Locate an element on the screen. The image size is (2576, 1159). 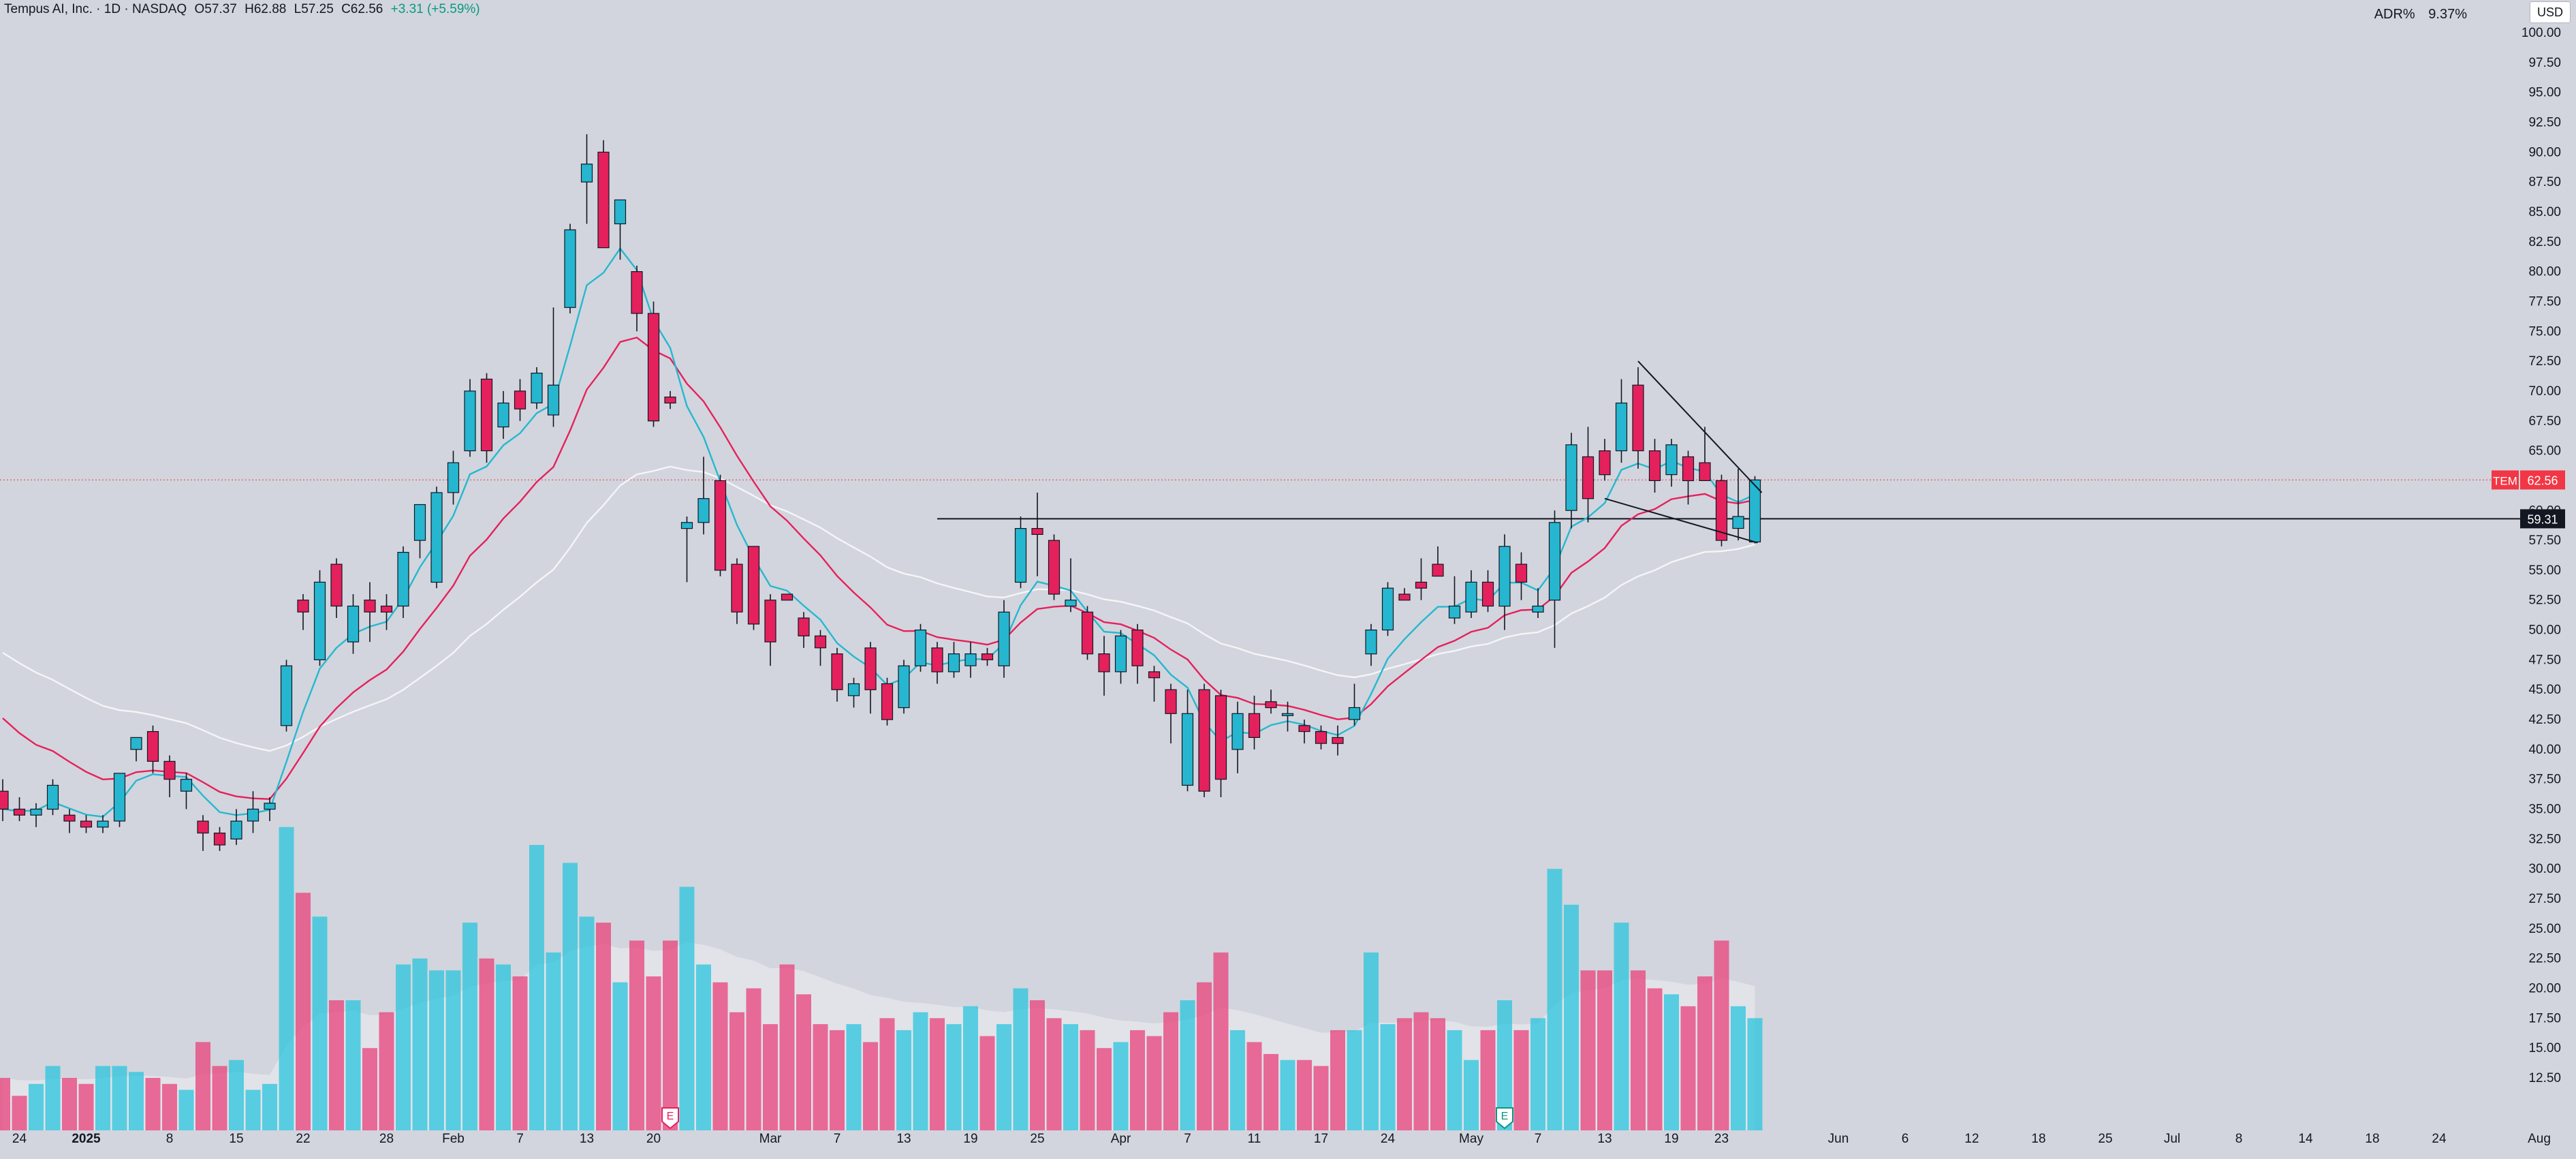
price-tick-label: 90.00 is located at coordinates (2544, 152).